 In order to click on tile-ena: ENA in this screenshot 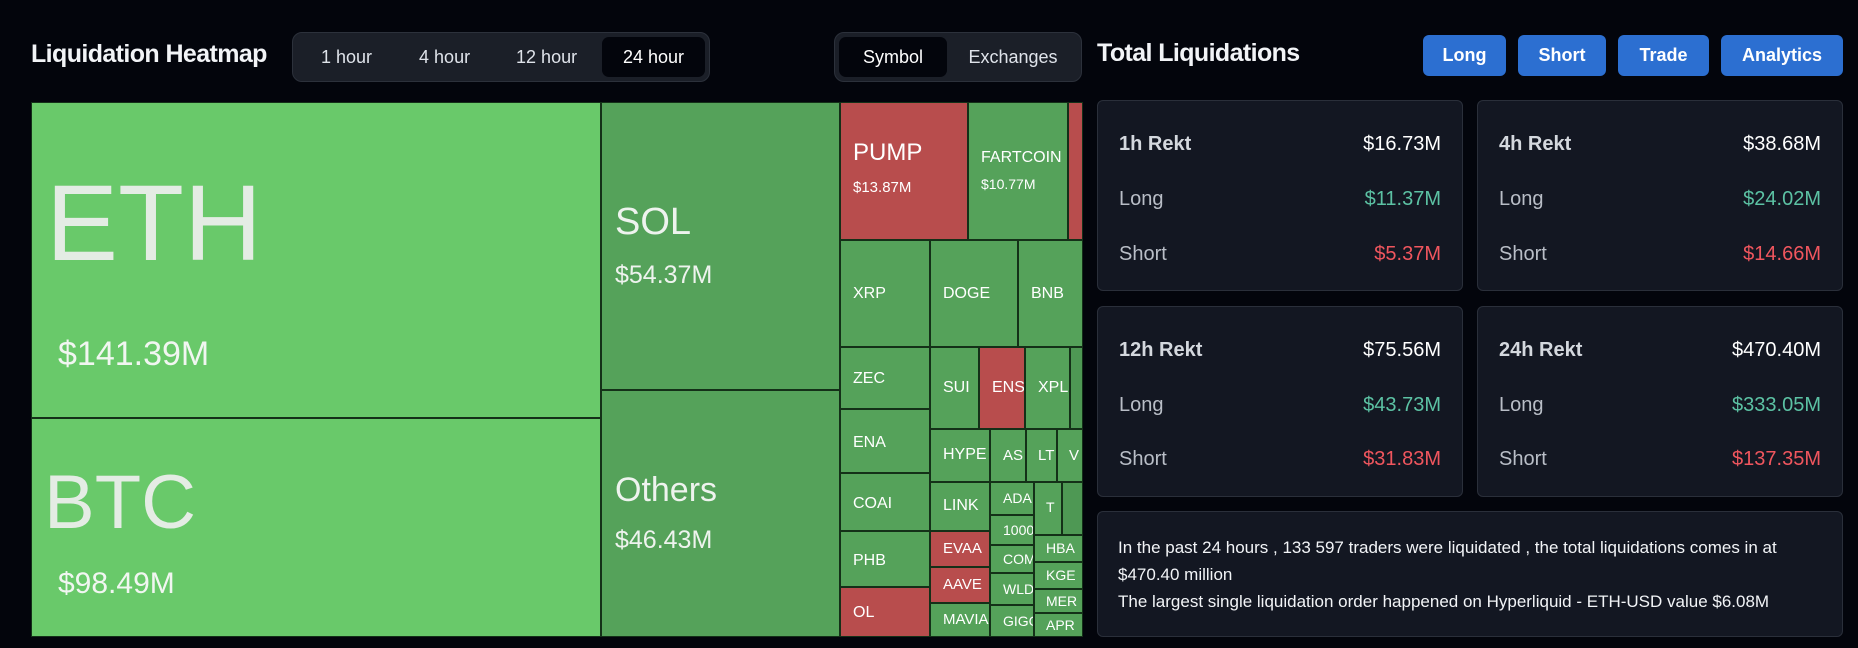, I will do `click(885, 441)`.